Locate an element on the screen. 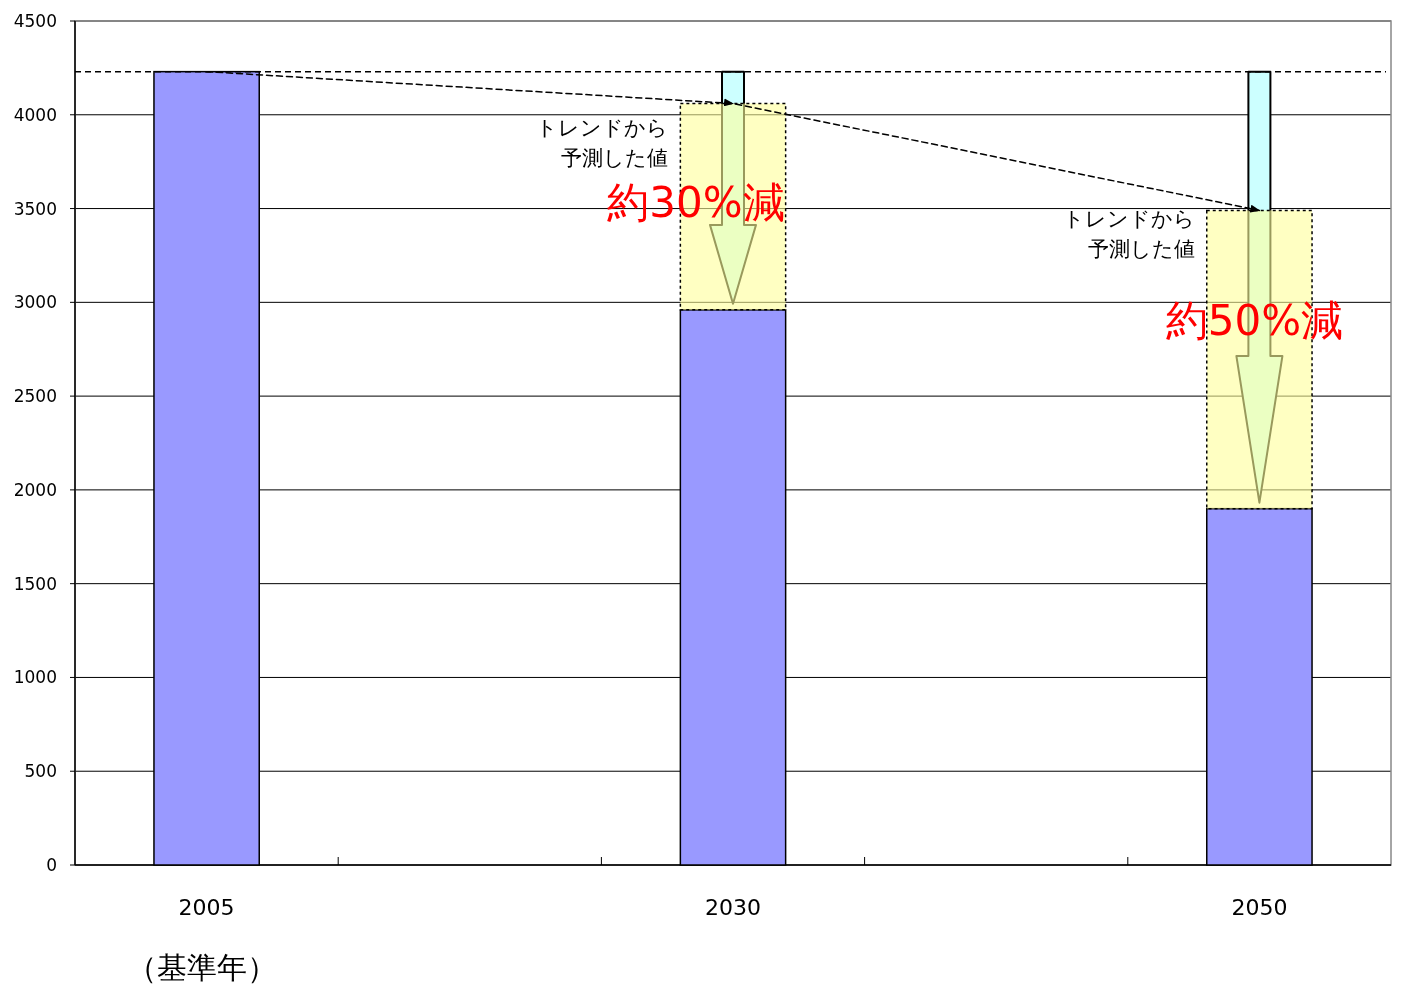 The height and width of the screenshot is (987, 1402). annotation: 約50%減 is located at coordinates (1254, 320).